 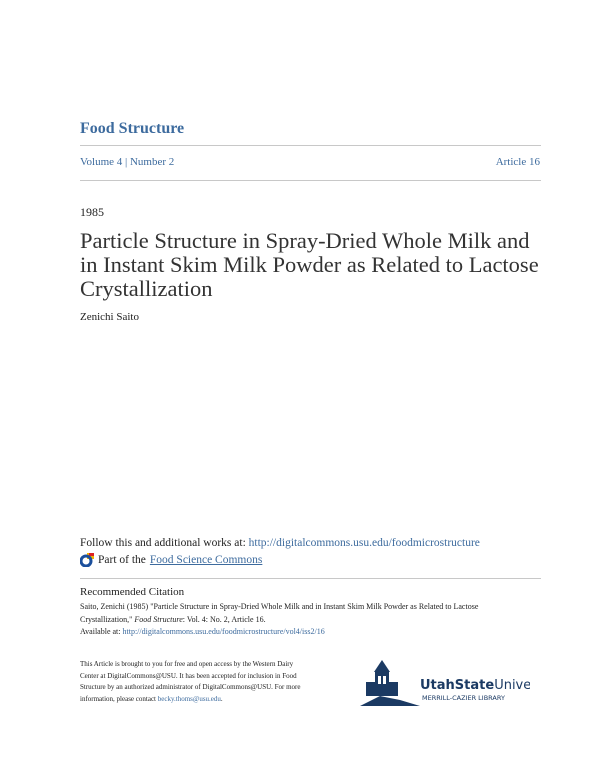 I want to click on contact-email-link: becky.thoms@usu.edu, so click(x=189, y=698).